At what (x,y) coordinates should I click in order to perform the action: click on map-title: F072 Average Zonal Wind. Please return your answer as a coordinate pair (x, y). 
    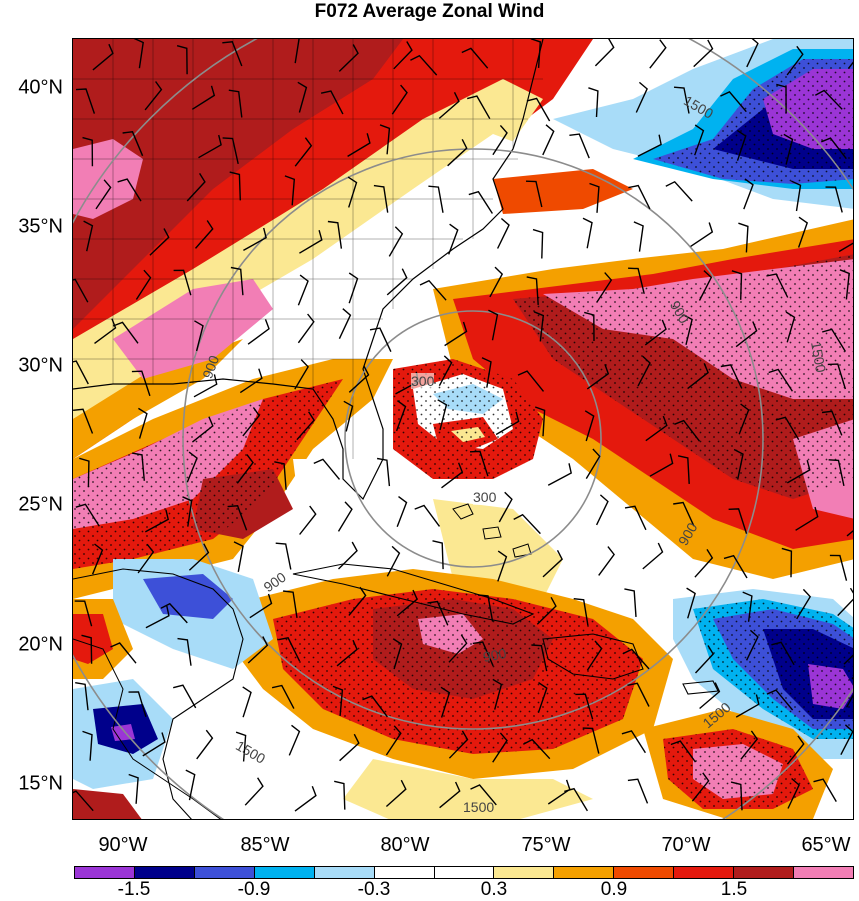
    Looking at the image, I should click on (429, 11).